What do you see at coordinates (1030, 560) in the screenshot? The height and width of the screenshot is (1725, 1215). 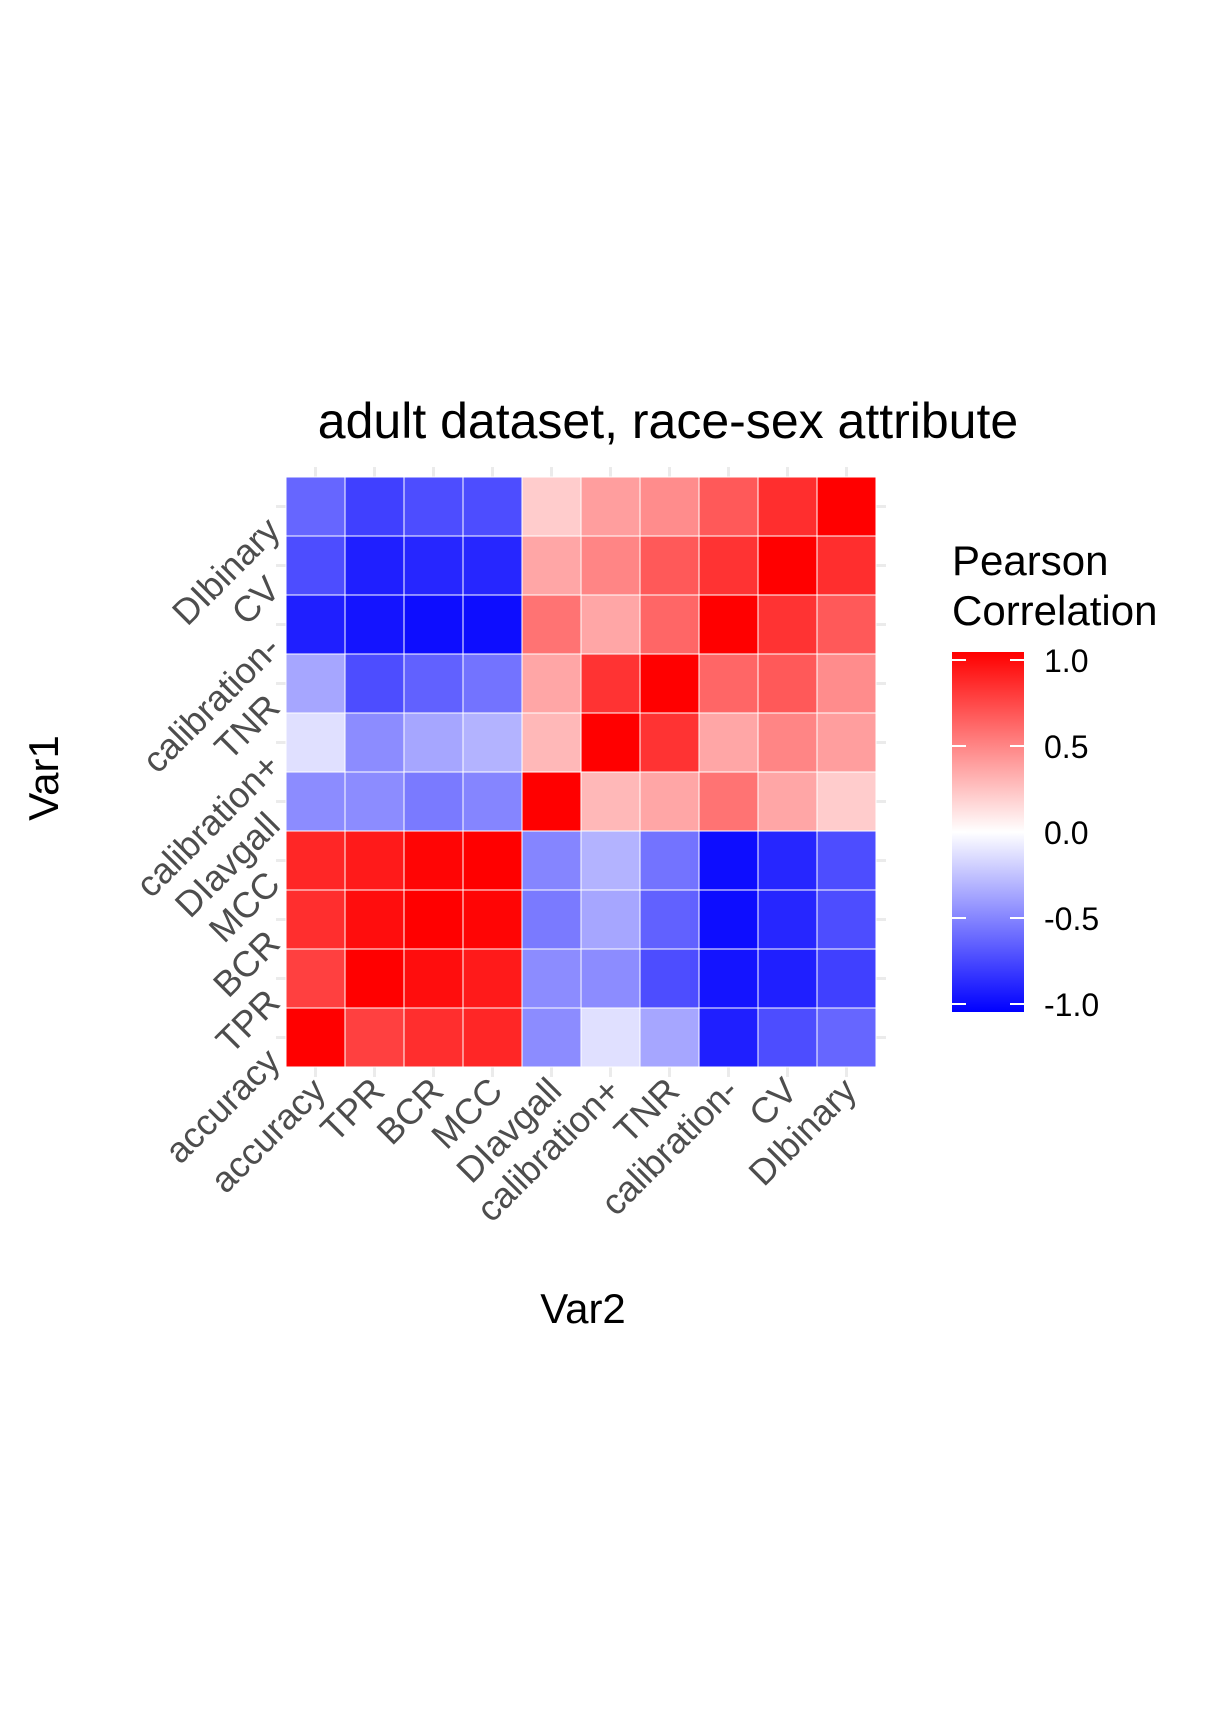 I see `legend-title-line-1: Pearson` at bounding box center [1030, 560].